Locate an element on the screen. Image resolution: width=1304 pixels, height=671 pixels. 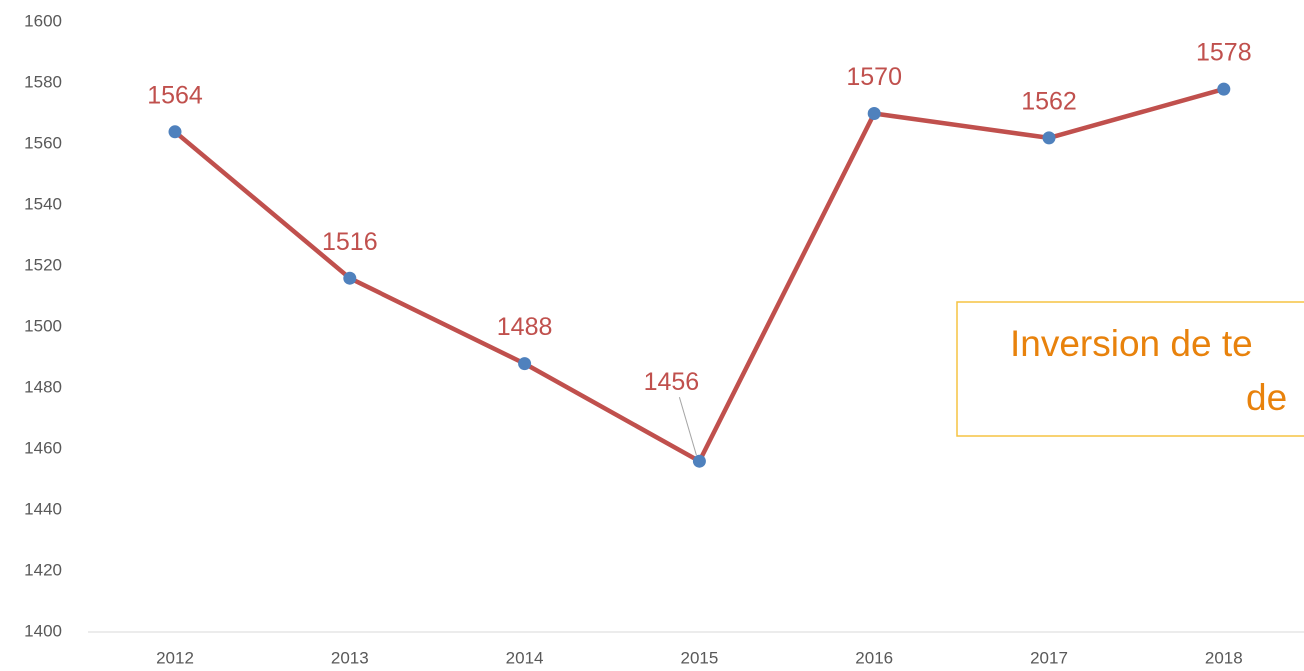
annotation-box is located at coordinates (1130, 369).